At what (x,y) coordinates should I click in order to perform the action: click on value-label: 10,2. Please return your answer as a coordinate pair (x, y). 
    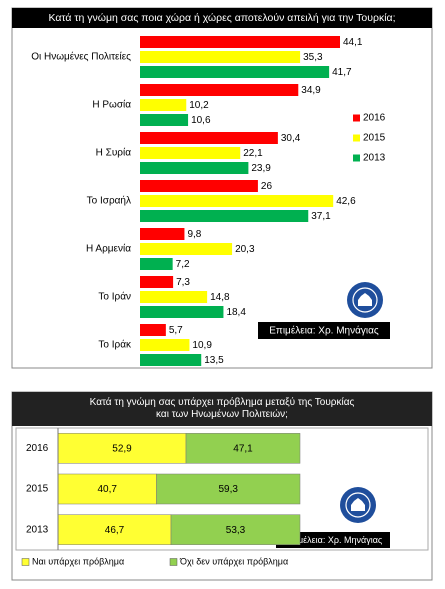
    Looking at the image, I should click on (199, 105).